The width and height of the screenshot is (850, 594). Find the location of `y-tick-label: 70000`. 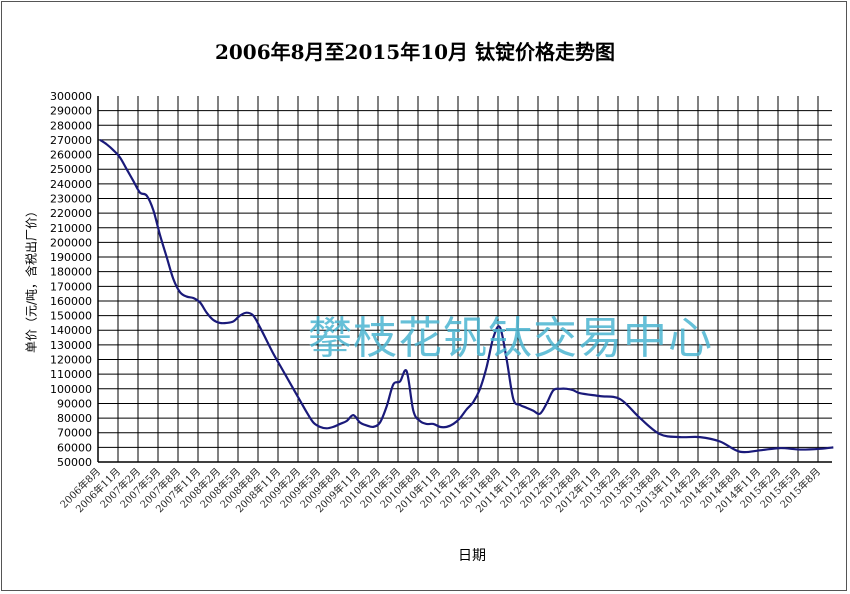

y-tick-label: 70000 is located at coordinates (74, 433).